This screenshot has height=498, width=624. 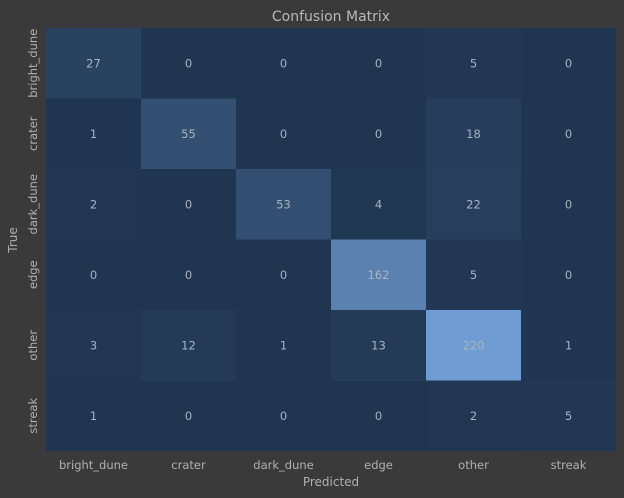 What do you see at coordinates (33, 345) in the screenshot?
I see `y-tick-label-other: other` at bounding box center [33, 345].